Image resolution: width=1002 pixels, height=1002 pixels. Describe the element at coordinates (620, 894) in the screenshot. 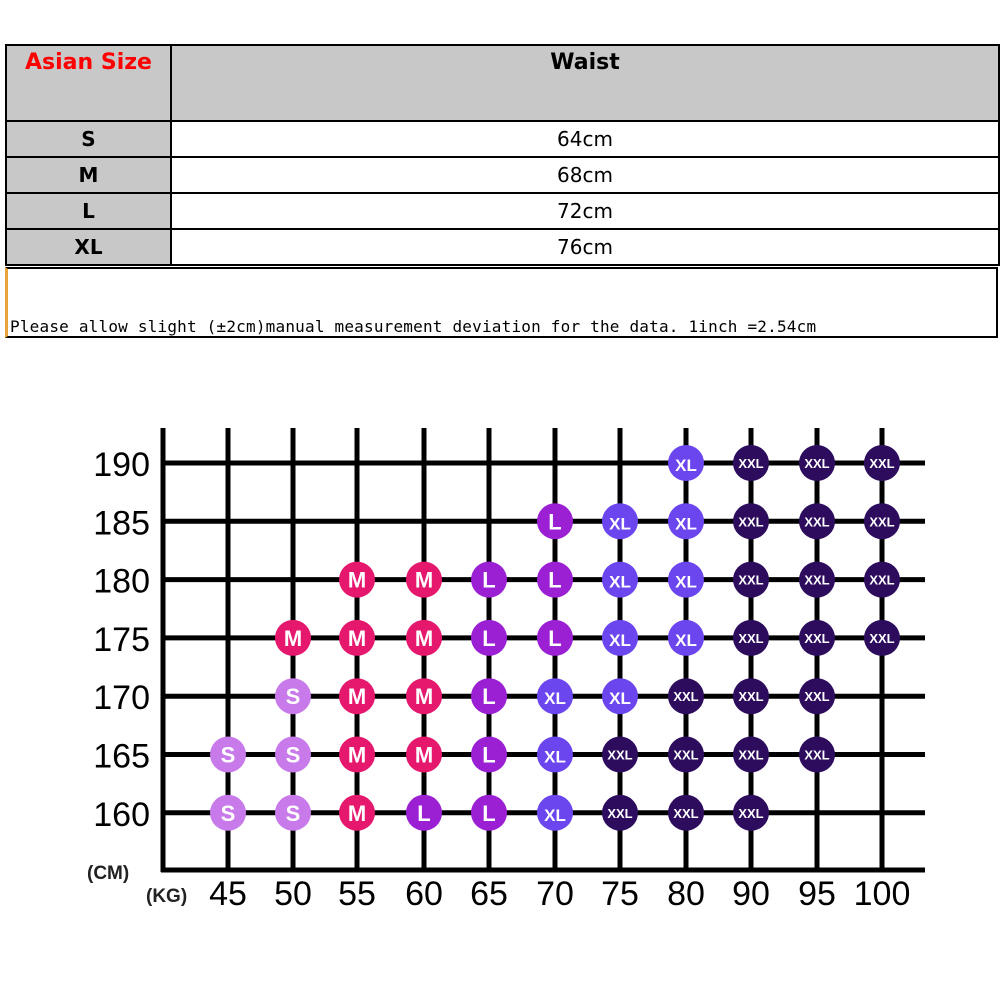

I see `weight-label: 75` at that location.